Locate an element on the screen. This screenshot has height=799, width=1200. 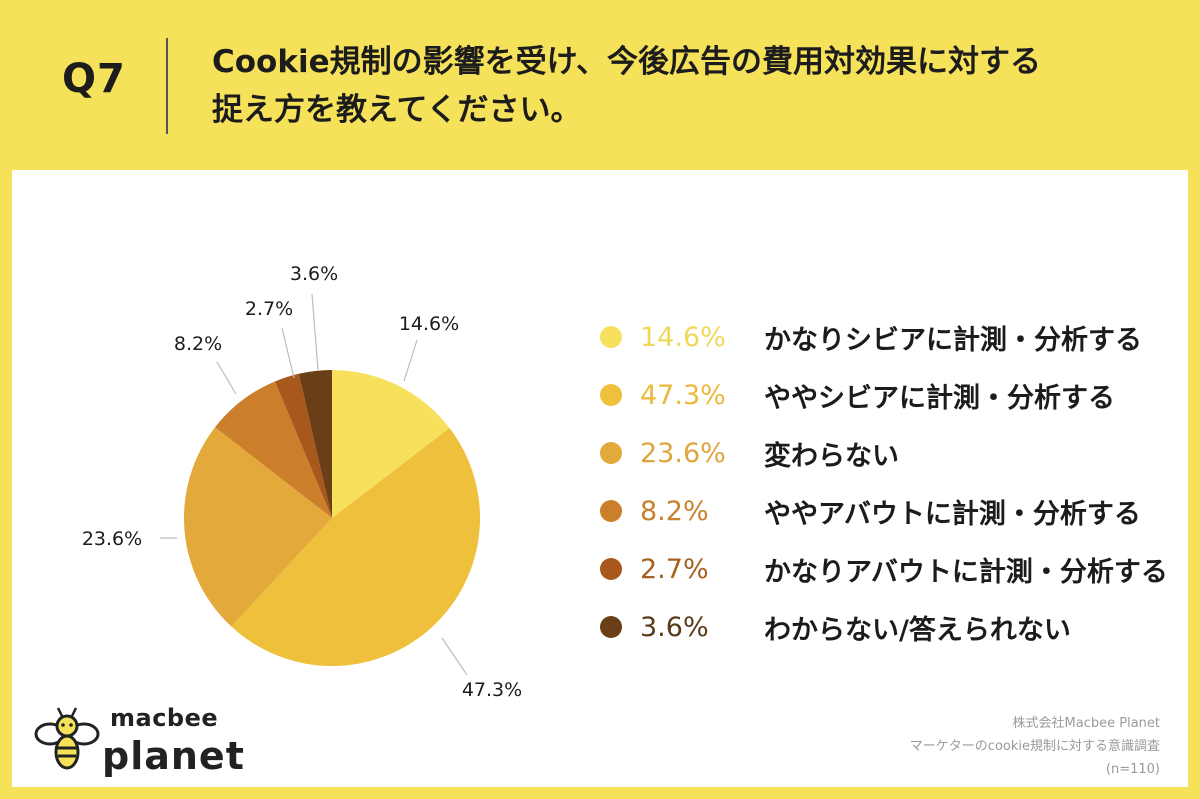
legend-item-5: 3.6% わからない/答えられない is located at coordinates (835, 627).